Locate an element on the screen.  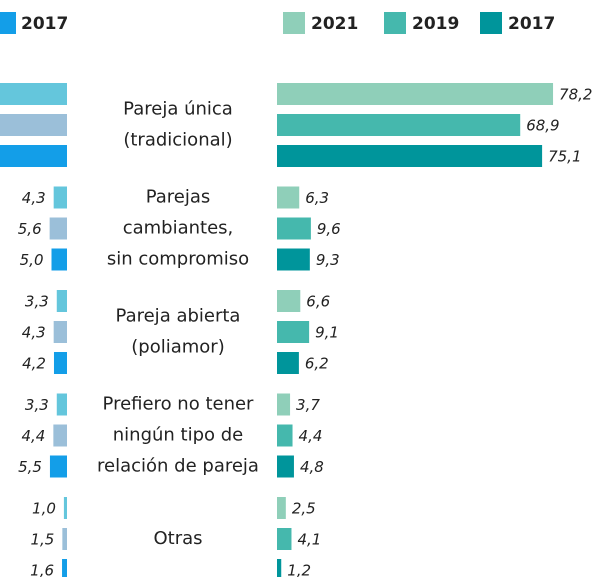
value-label: 4,1 is located at coordinates (309, 540).